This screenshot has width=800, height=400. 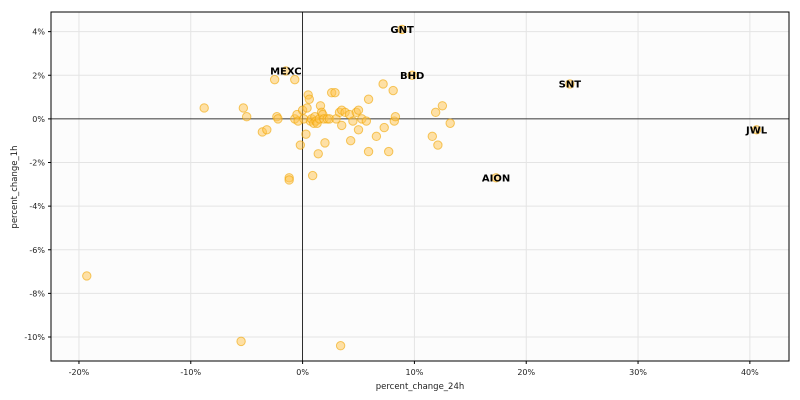 I want to click on point-label: JWL, so click(x=756, y=130).